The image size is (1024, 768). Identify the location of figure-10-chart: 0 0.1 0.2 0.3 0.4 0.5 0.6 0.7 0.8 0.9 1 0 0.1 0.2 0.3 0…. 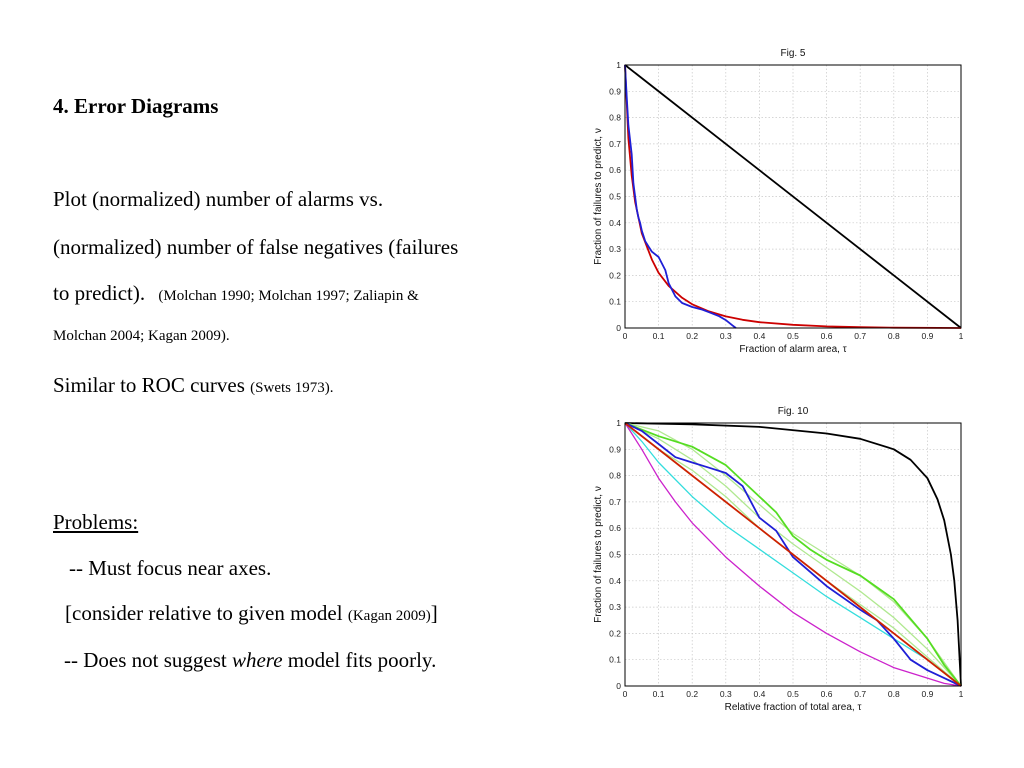
(778, 559).